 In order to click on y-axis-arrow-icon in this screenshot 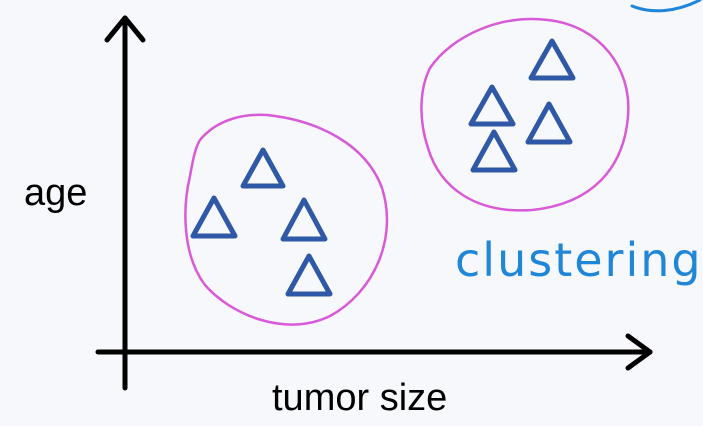, I will do `click(125, 29)`.